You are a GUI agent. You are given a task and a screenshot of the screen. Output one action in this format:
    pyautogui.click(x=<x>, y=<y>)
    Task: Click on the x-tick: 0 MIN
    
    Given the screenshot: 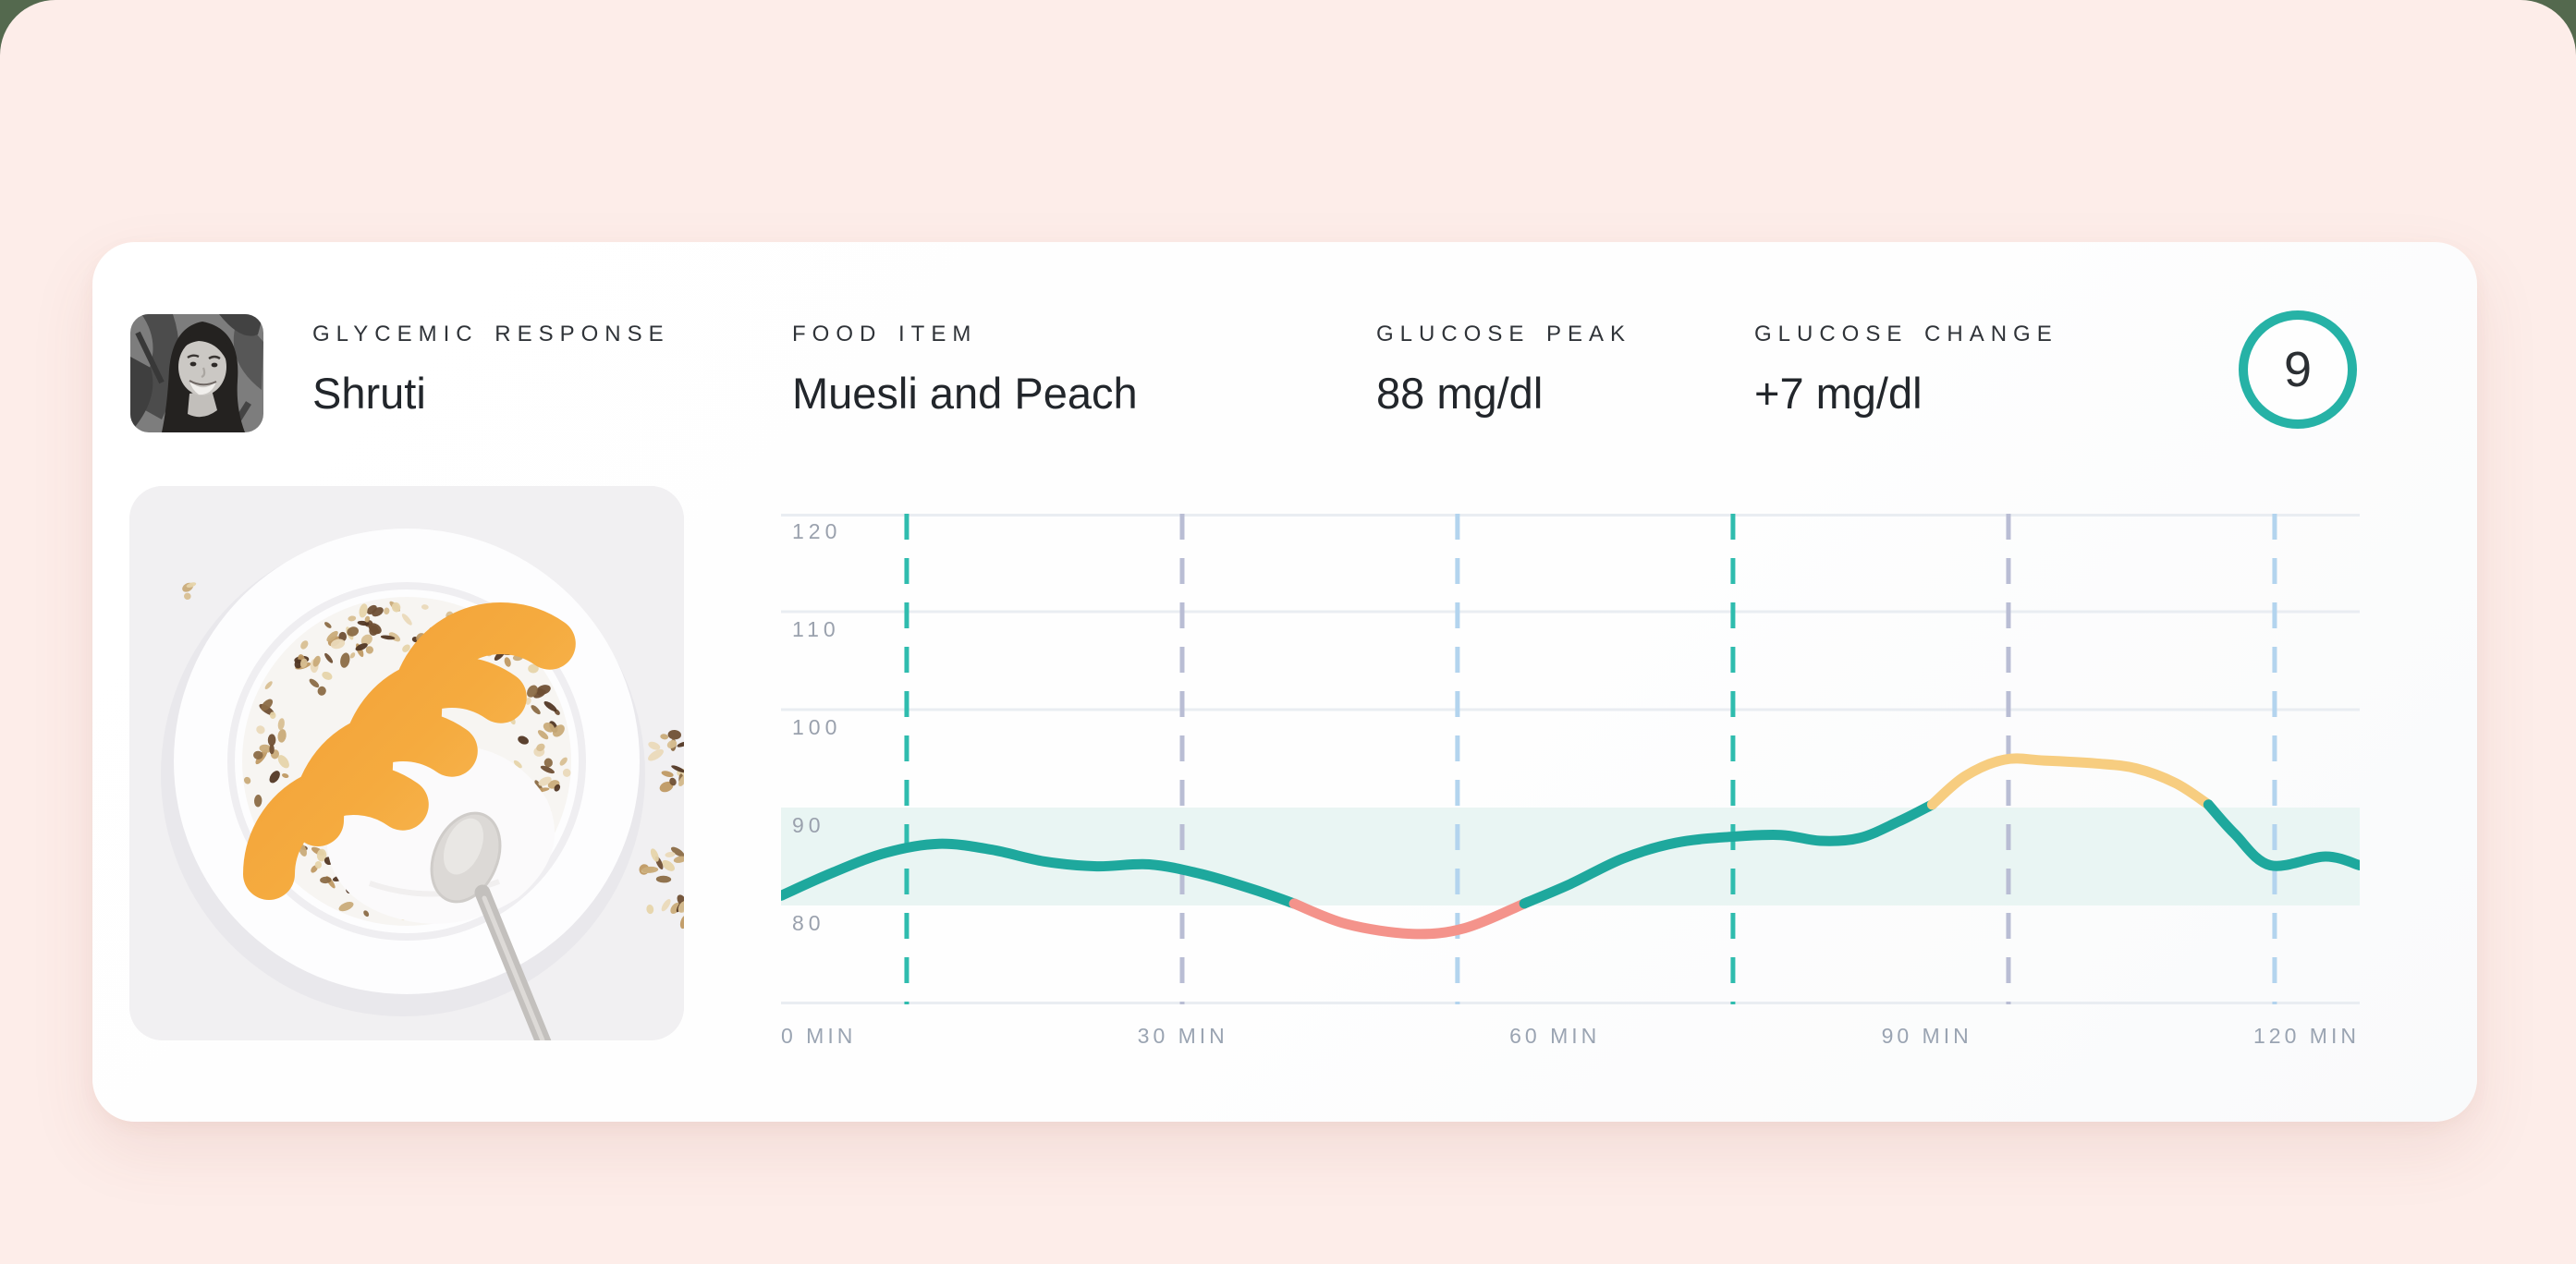 What is the action you would take?
    pyautogui.click(x=819, y=1036)
    